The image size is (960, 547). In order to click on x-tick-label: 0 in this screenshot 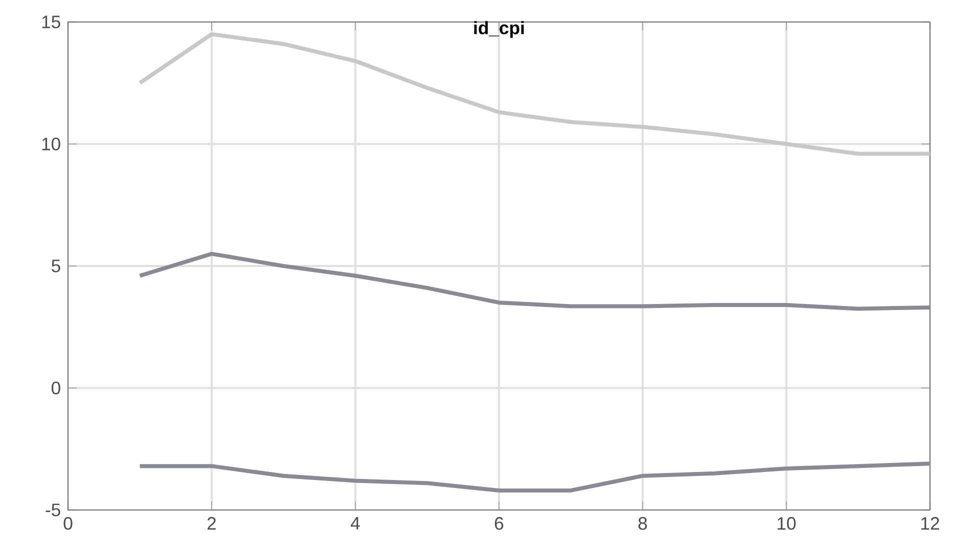, I will do `click(68, 523)`.